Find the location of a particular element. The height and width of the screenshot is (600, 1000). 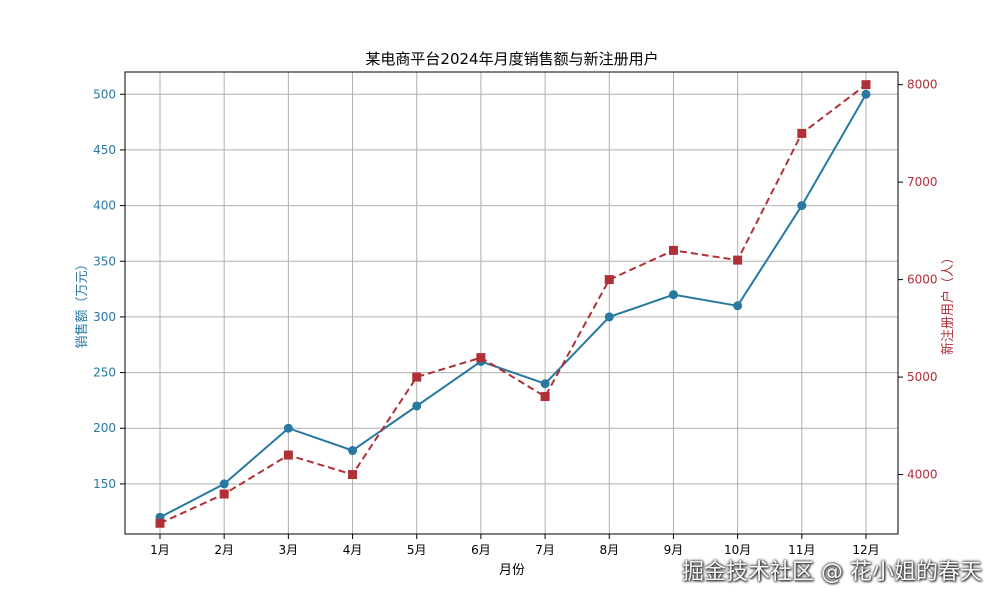

y-right-tick-label: 7000 is located at coordinates (922, 182).